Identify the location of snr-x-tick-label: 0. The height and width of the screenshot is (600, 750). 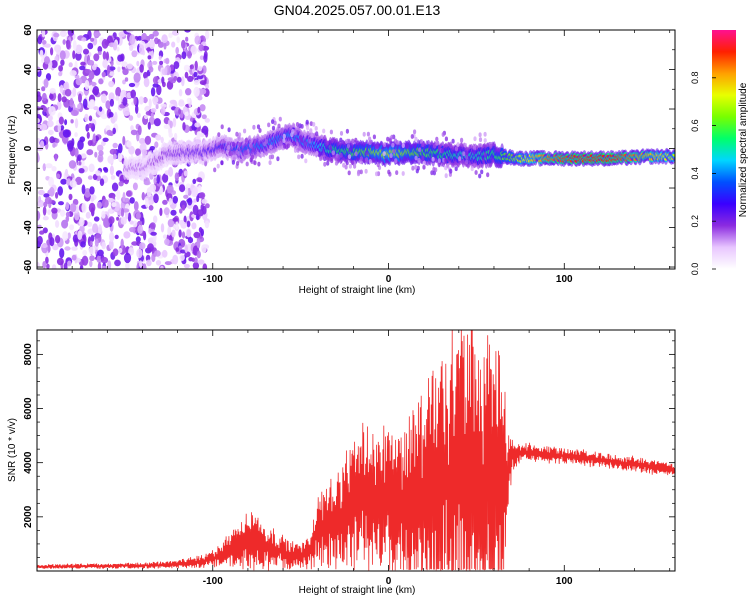
(389, 581).